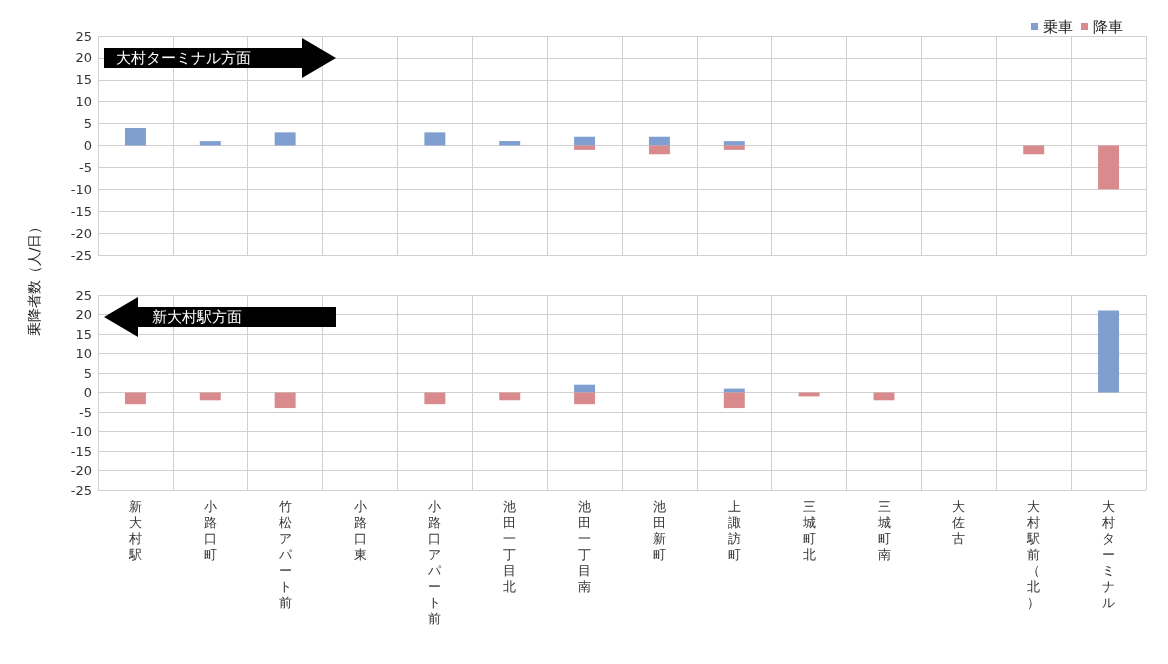 This screenshot has width=1168, height=664. I want to click on x-tick-label: 上諏訪町, so click(734, 530).